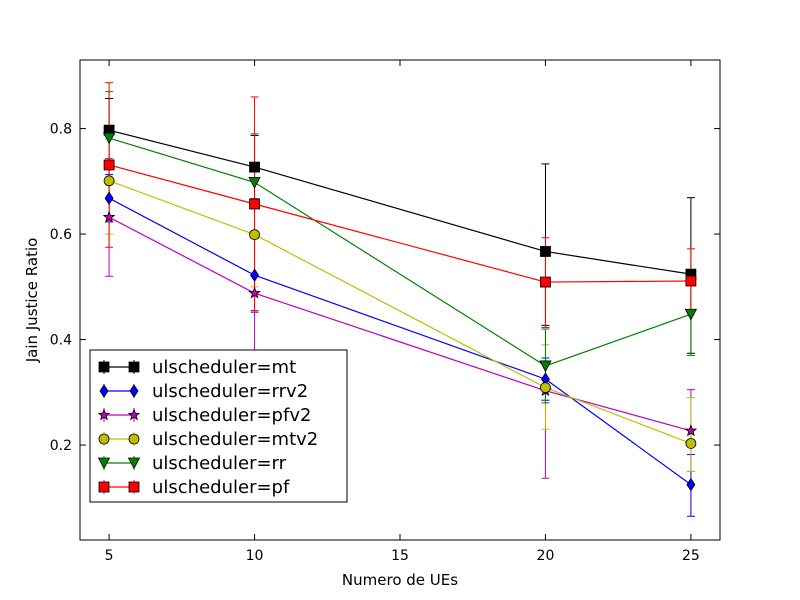 The height and width of the screenshot is (600, 800). What do you see at coordinates (219, 463) in the screenshot?
I see `legend-label-4: ulscheduler=rr` at bounding box center [219, 463].